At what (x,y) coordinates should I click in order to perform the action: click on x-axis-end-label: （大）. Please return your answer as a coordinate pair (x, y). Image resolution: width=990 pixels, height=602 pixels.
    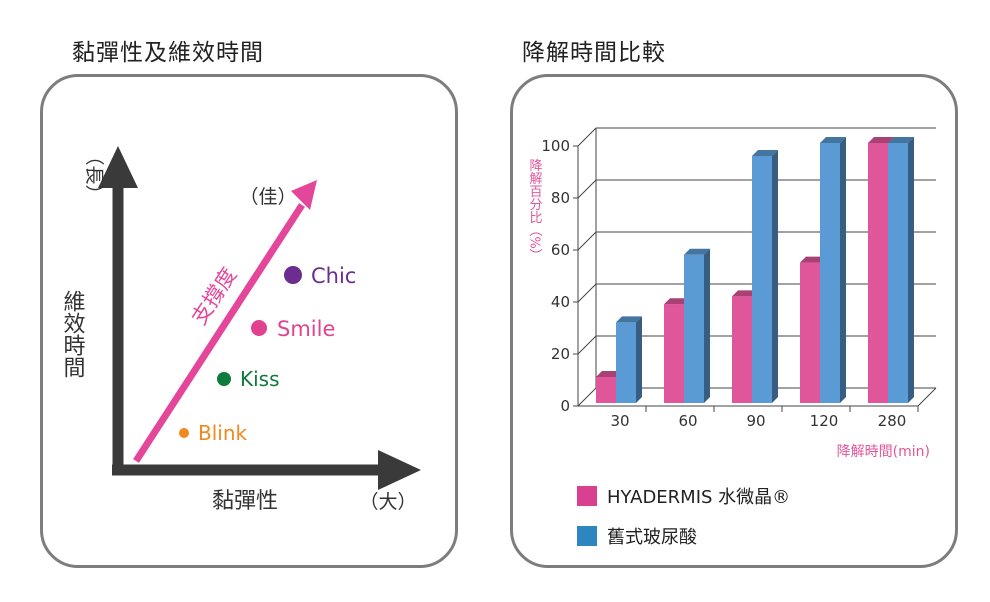
    Looking at the image, I should click on (387, 502).